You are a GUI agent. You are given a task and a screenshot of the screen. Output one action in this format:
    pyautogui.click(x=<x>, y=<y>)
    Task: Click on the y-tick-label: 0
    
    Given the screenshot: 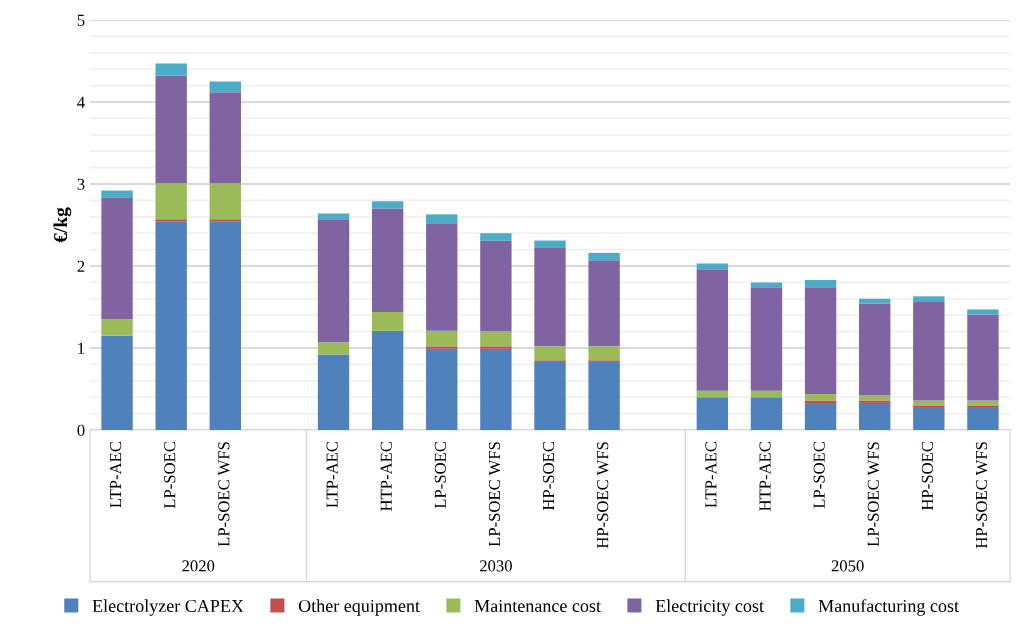 What is the action you would take?
    pyautogui.click(x=81, y=430)
    